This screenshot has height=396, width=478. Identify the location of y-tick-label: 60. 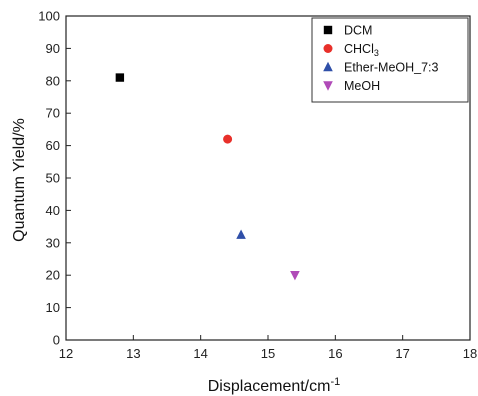
(53, 145).